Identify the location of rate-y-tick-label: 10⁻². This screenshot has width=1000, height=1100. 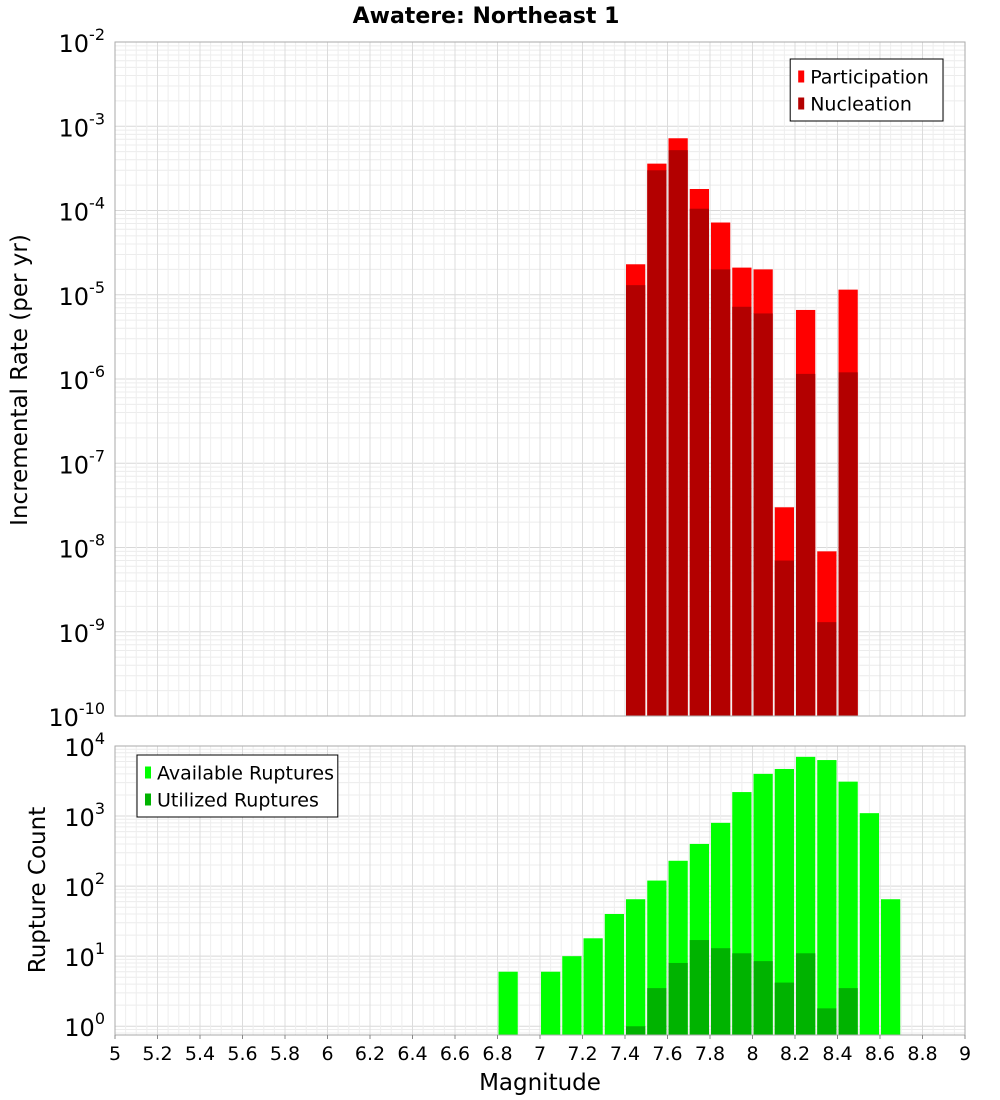
(82, 41).